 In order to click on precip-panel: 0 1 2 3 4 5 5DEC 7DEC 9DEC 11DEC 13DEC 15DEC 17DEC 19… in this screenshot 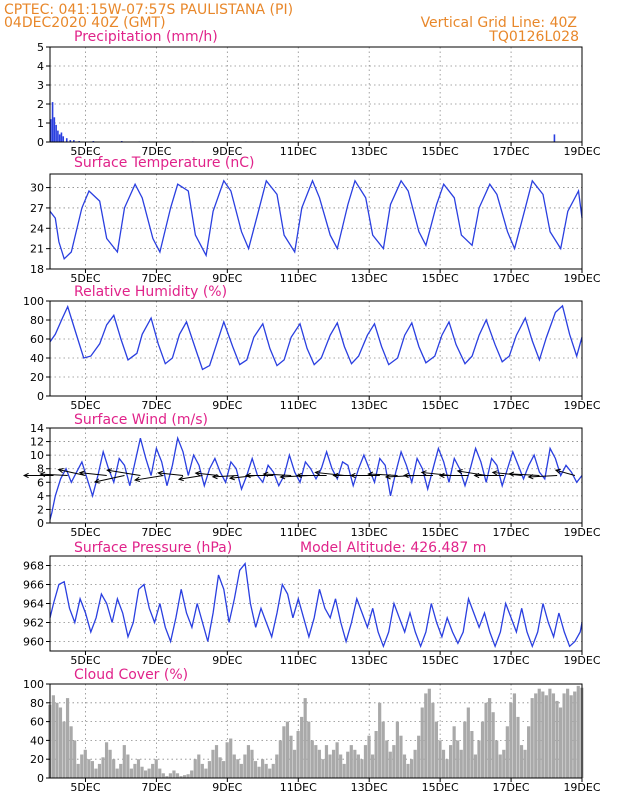, I will do `click(319, 99)`.